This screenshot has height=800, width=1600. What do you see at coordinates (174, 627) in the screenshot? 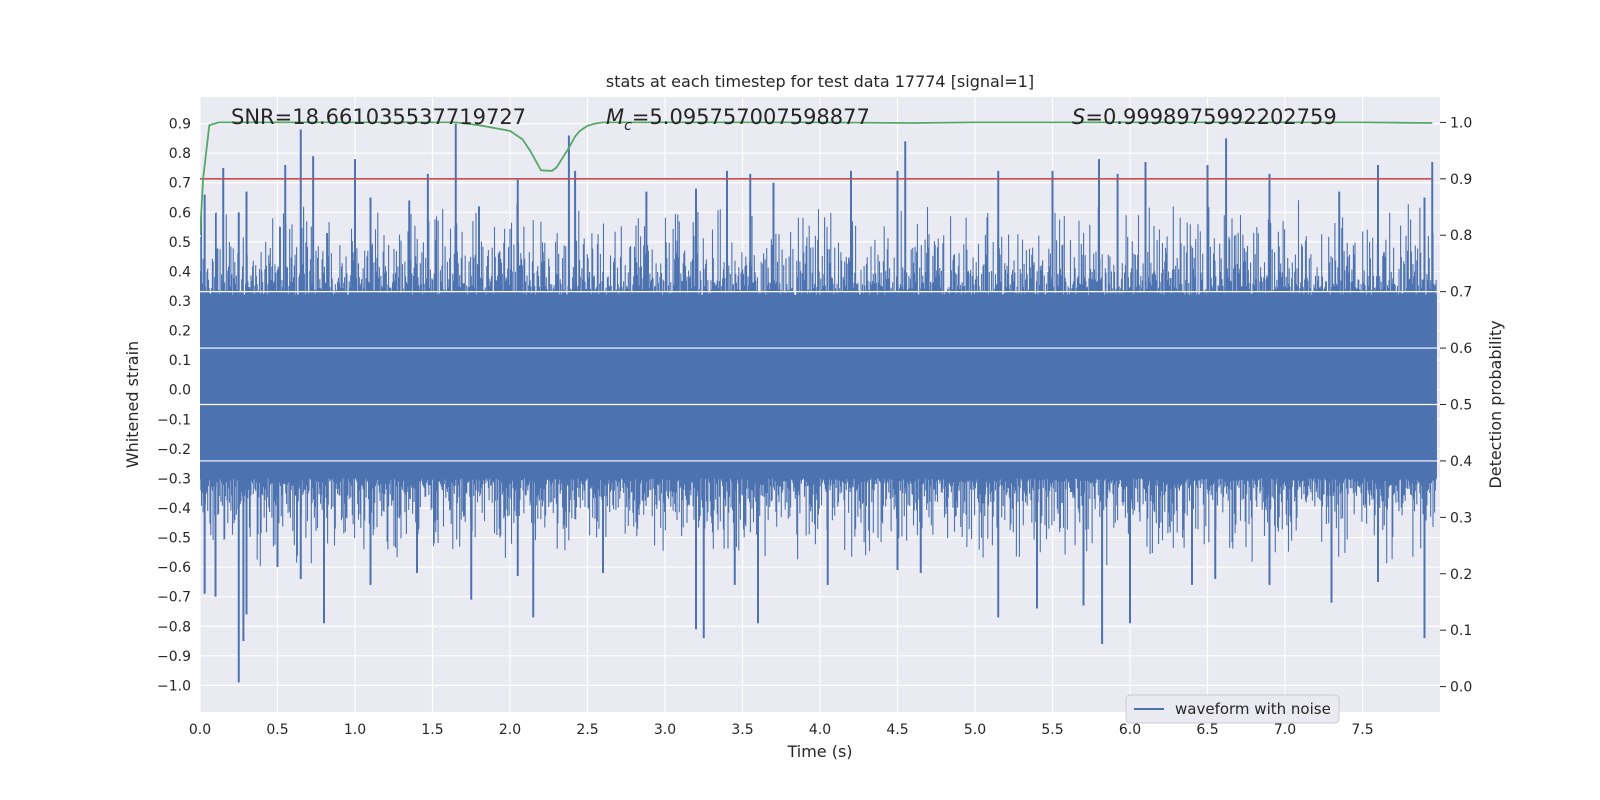
I see `y-left-tick-label: −0.8` at bounding box center [174, 627].